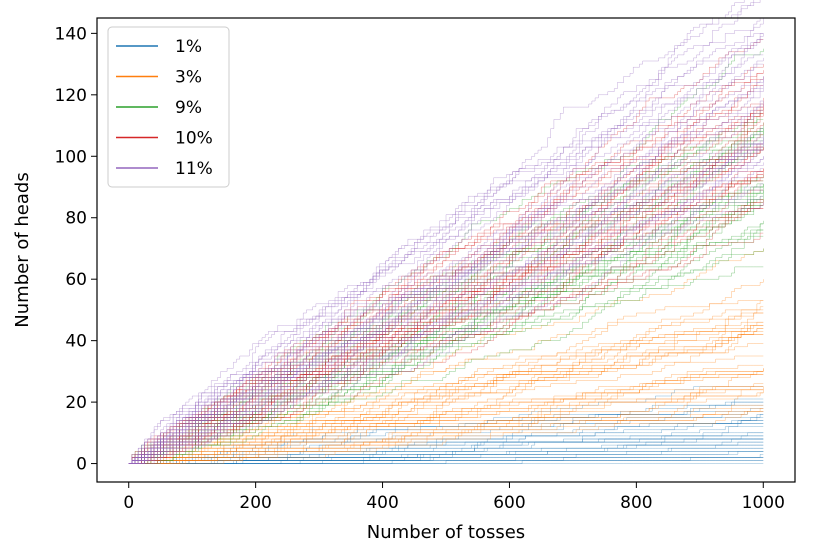 Image resolution: width=813 pixels, height=558 pixels. Describe the element at coordinates (509, 503) in the screenshot. I see `x-tick-label: 600` at that location.